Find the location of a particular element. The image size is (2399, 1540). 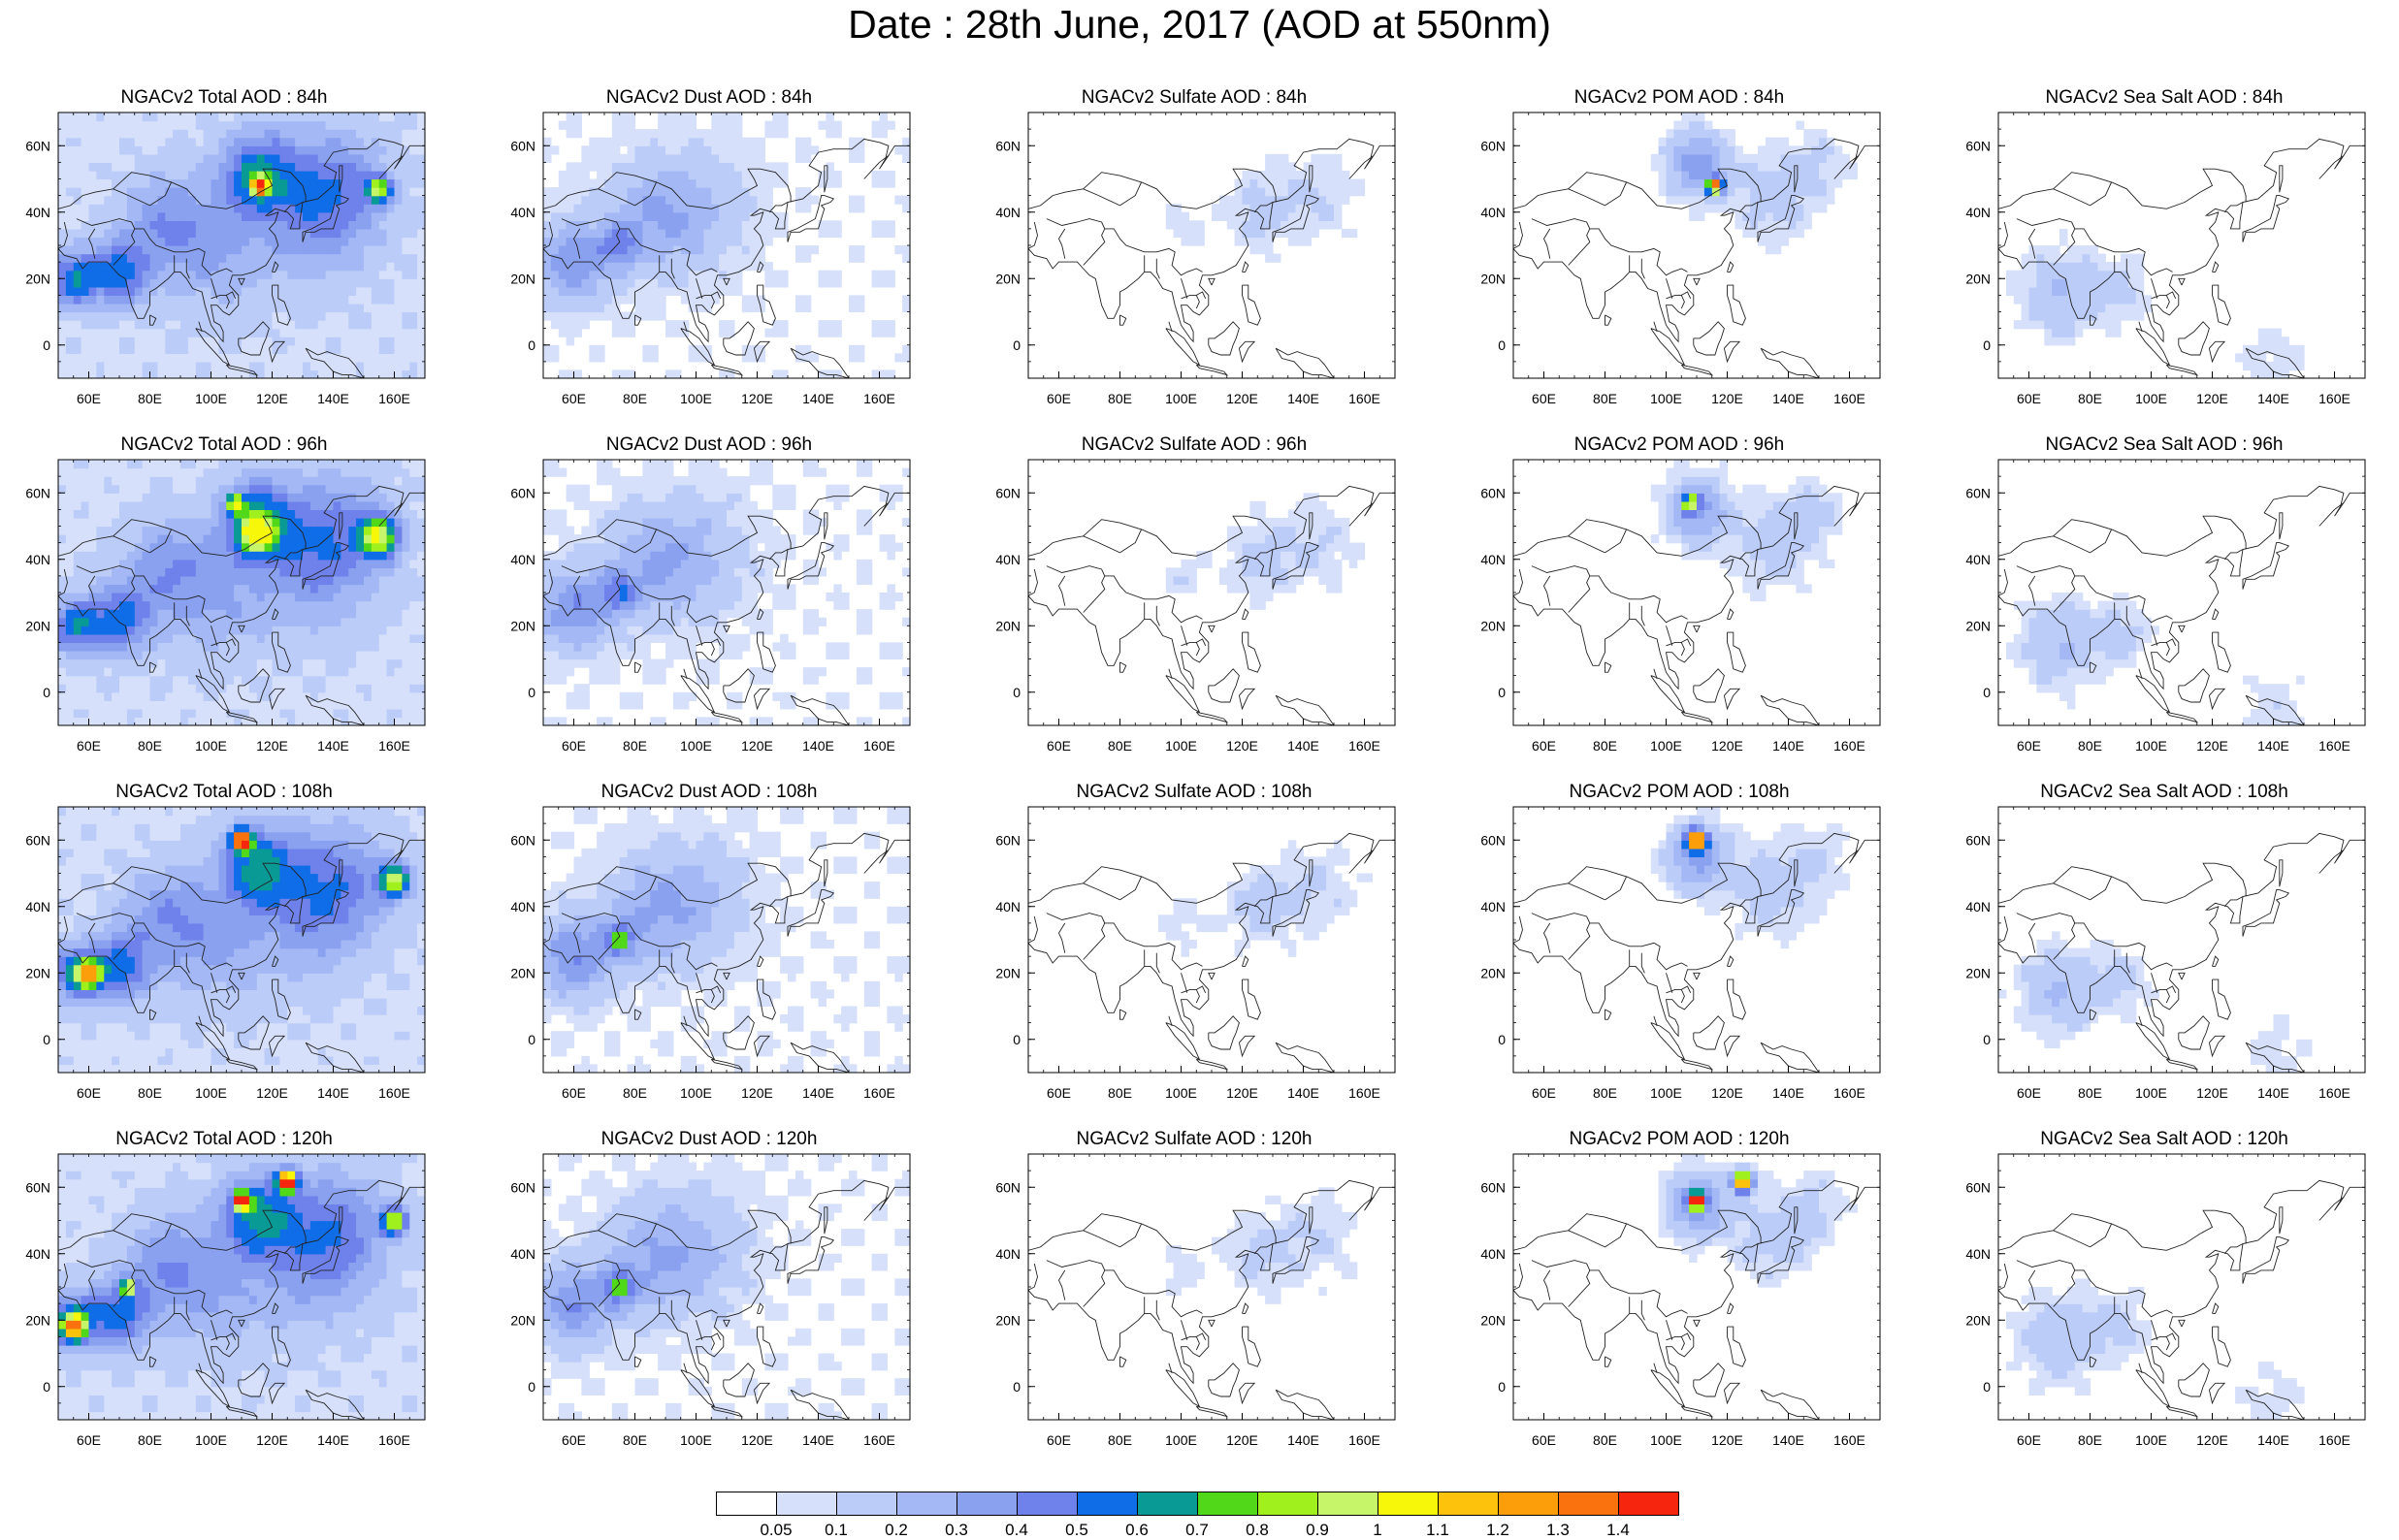

panel-title: NGACv2 Total AOD : 96h is located at coordinates (224, 445).